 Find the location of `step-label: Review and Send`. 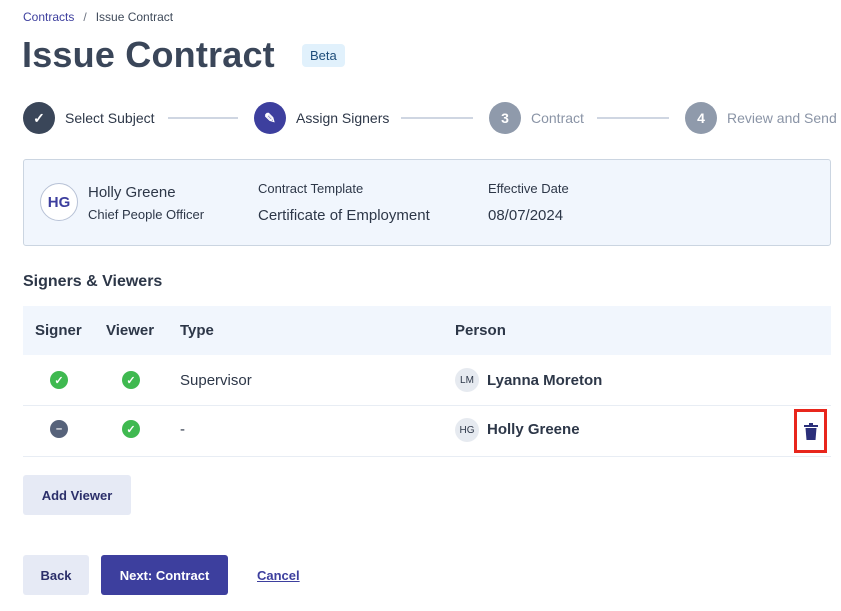

step-label: Review and Send is located at coordinates (782, 118).